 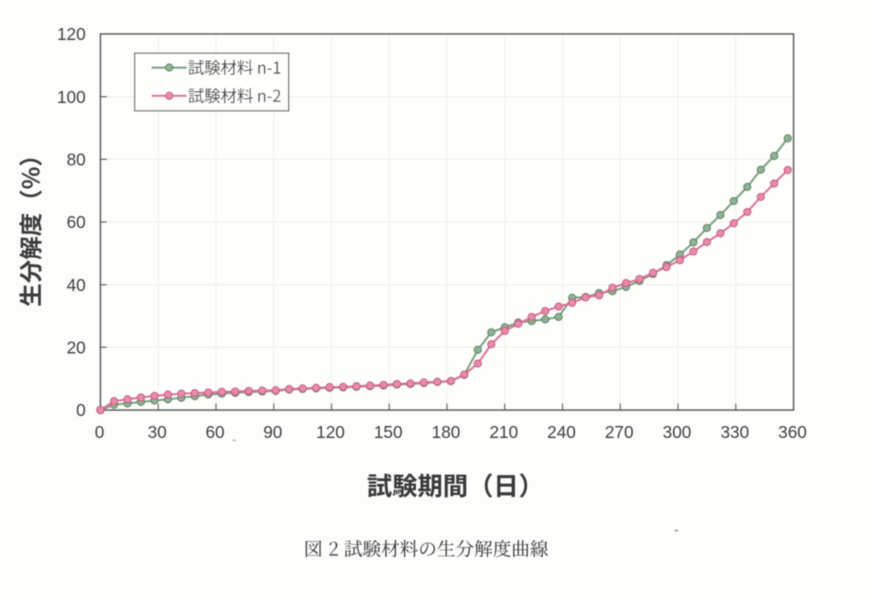 I want to click on svg-text: 30, so click(x=157, y=432).